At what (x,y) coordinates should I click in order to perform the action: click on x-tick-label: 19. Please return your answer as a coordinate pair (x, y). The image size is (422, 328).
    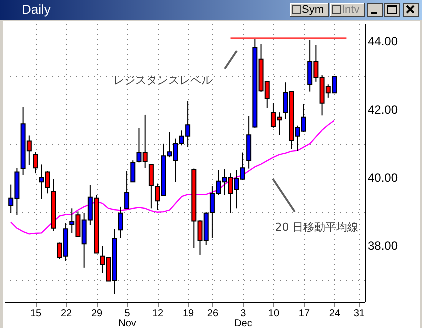
    Looking at the image, I should click on (188, 314).